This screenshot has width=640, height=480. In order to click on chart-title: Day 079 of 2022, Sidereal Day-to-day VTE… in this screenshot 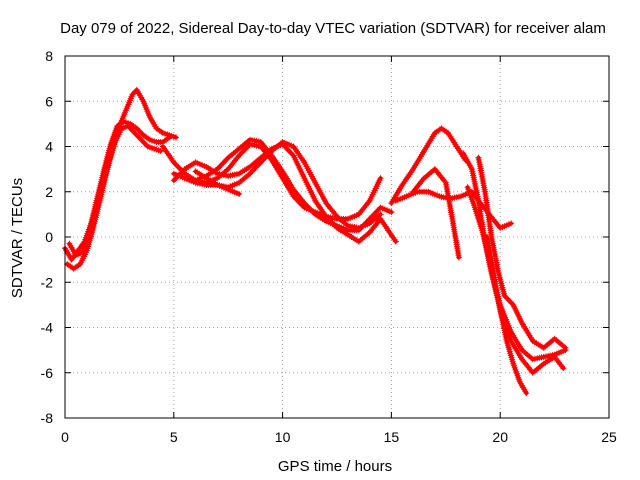, I will do `click(333, 28)`.